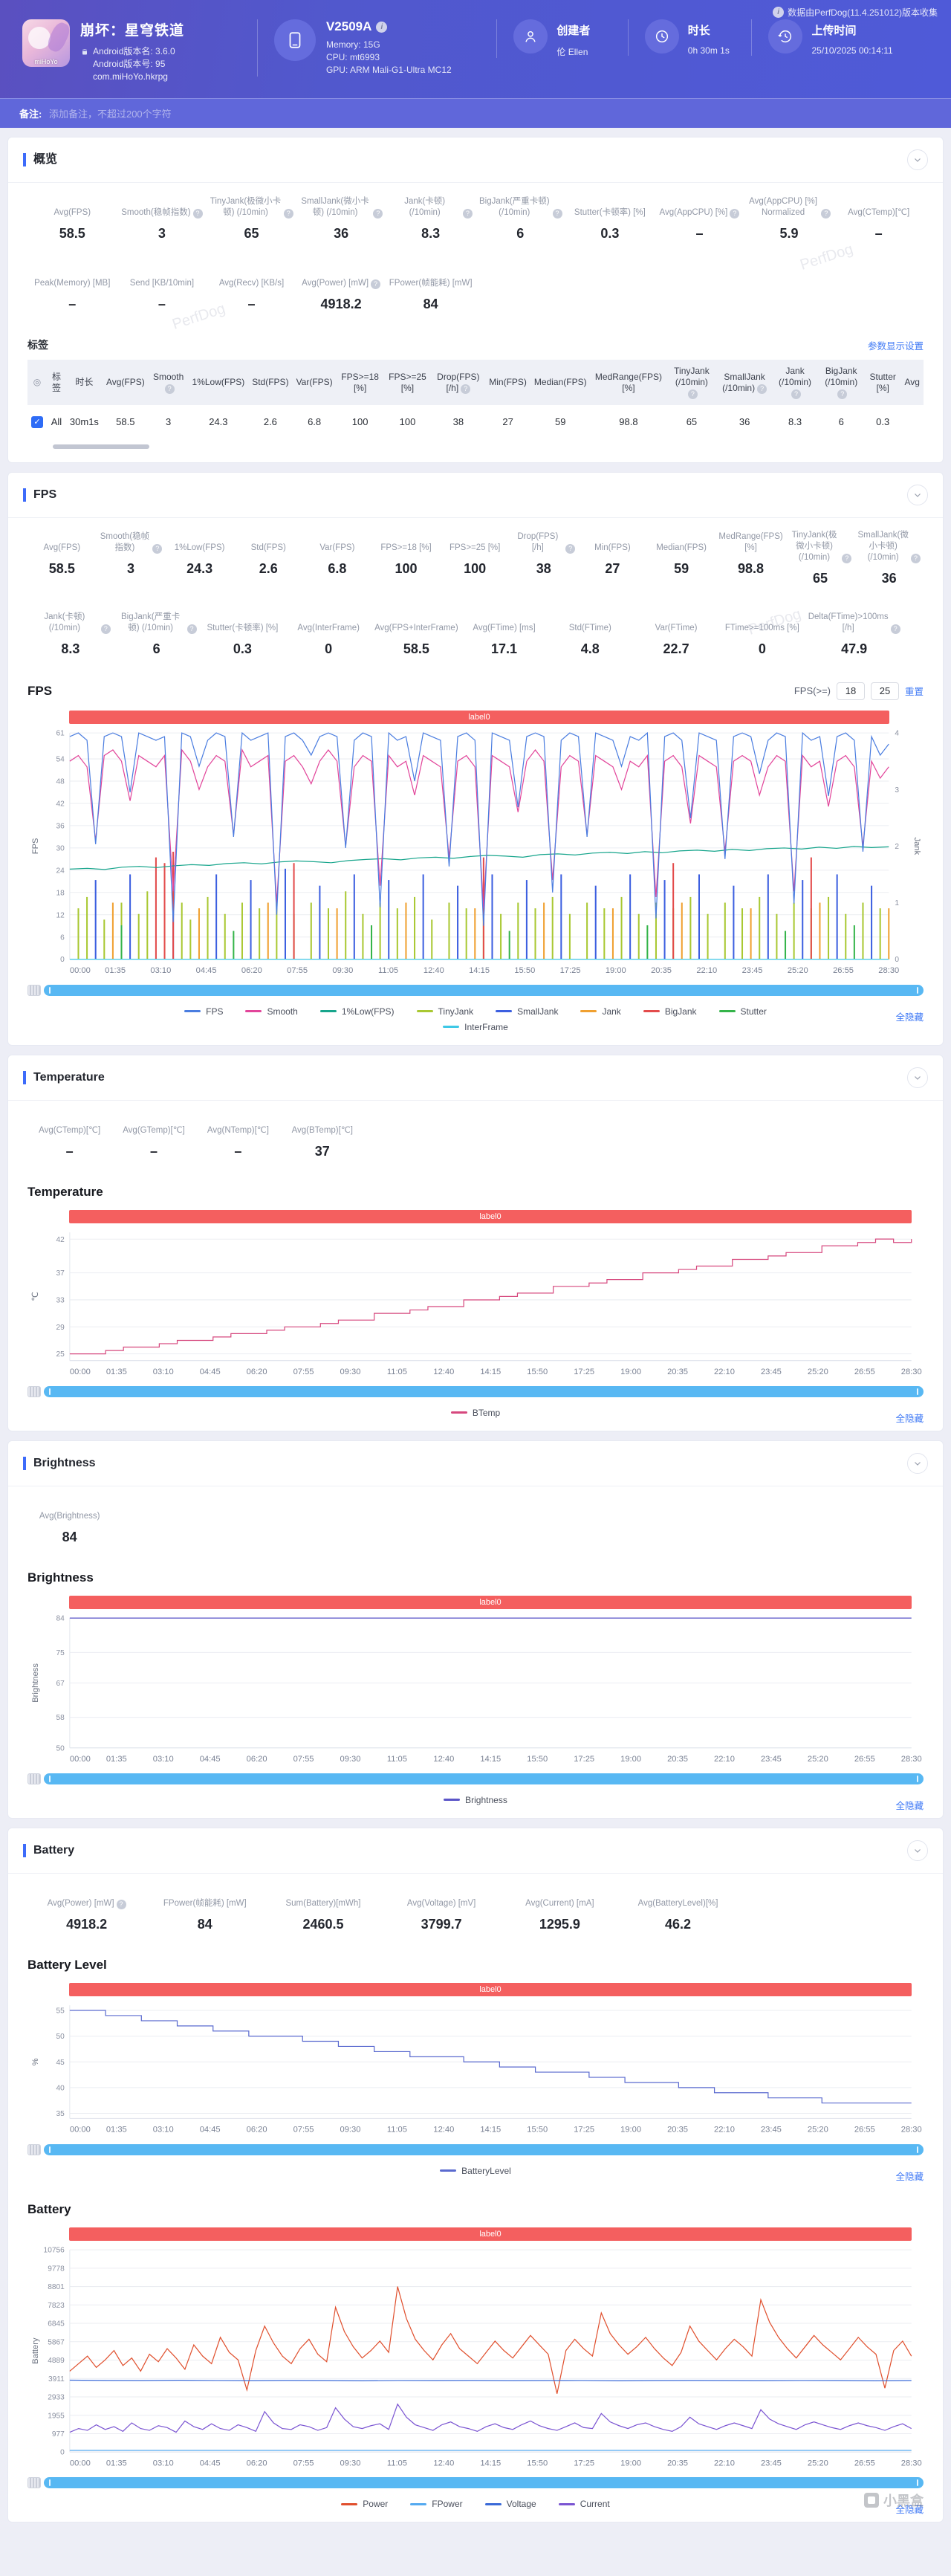 This screenshot has width=951, height=2576. Describe the element at coordinates (341, 222) in the screenshot. I see `metric-item: SmallJank(微小卡顿) (/10min)? 36` at that location.